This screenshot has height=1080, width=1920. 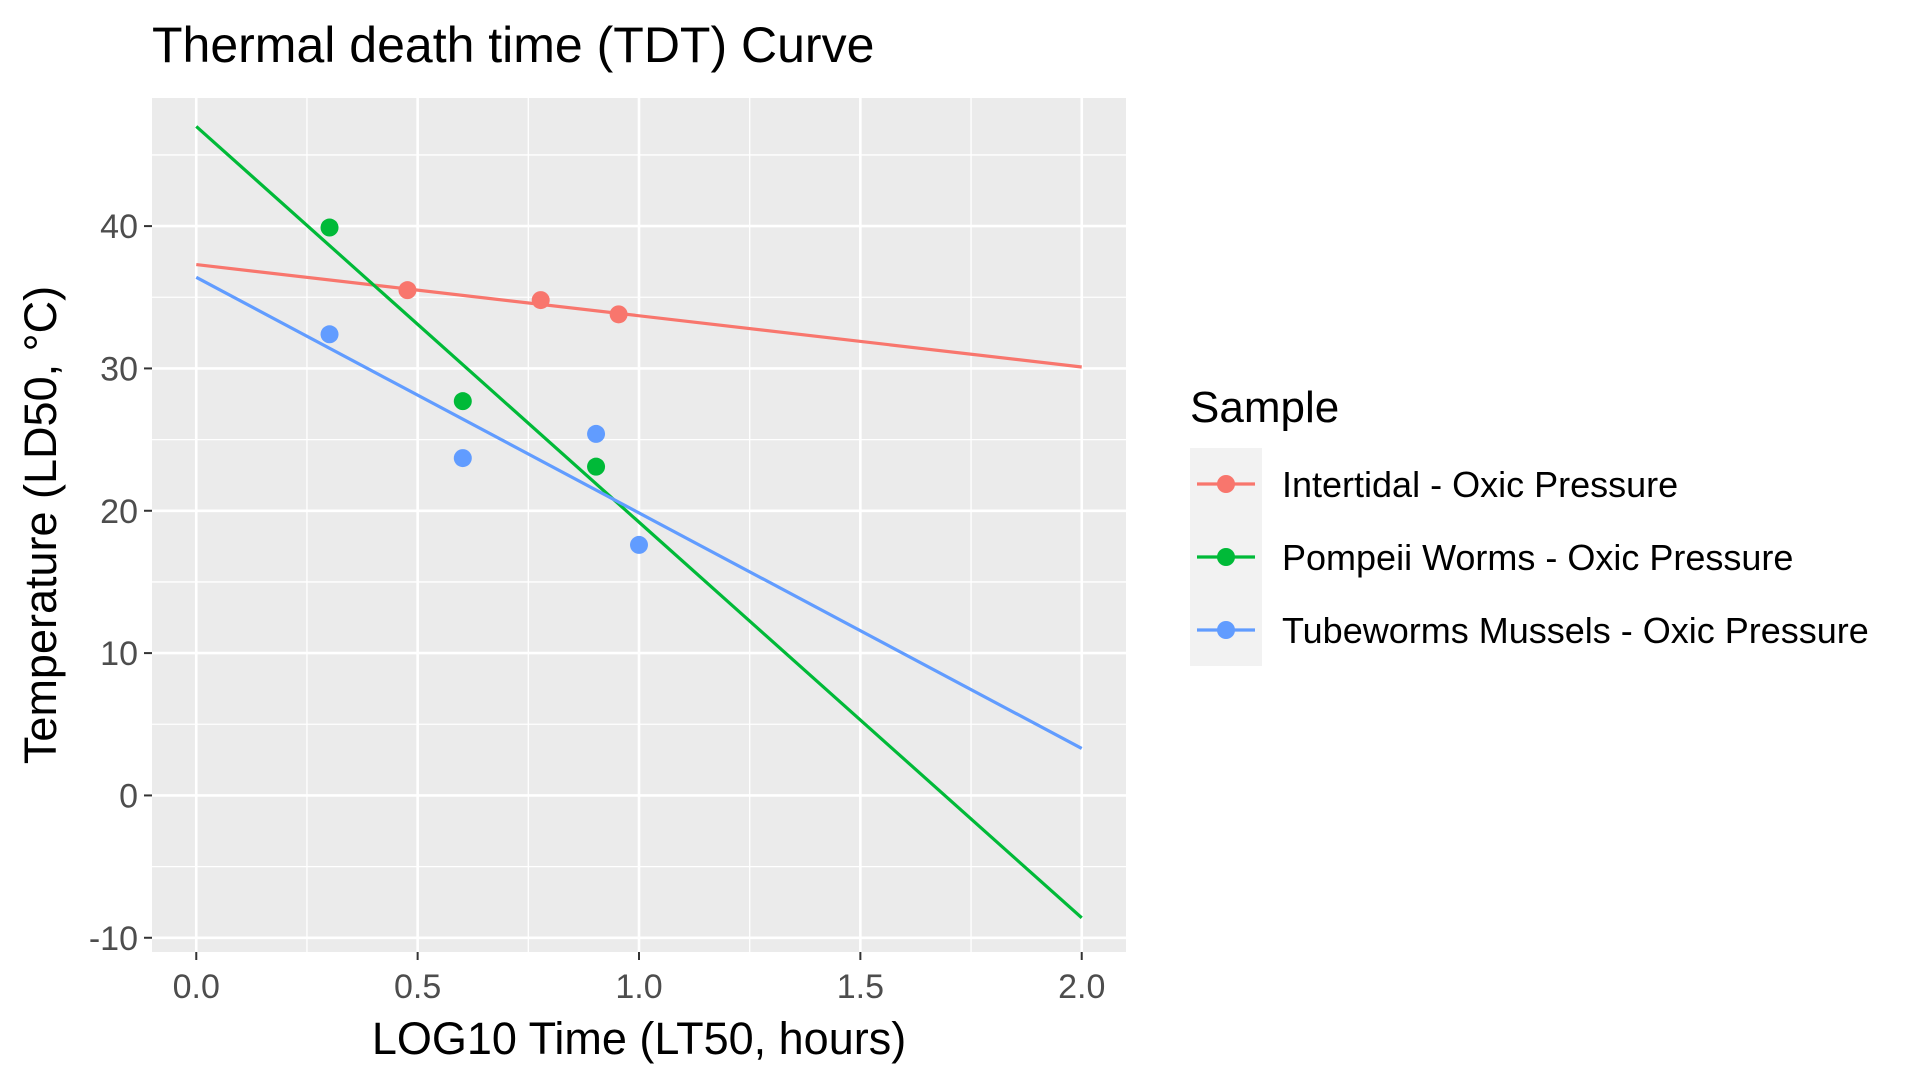 What do you see at coordinates (119, 227) in the screenshot?
I see `y-tick-label: 40` at bounding box center [119, 227].